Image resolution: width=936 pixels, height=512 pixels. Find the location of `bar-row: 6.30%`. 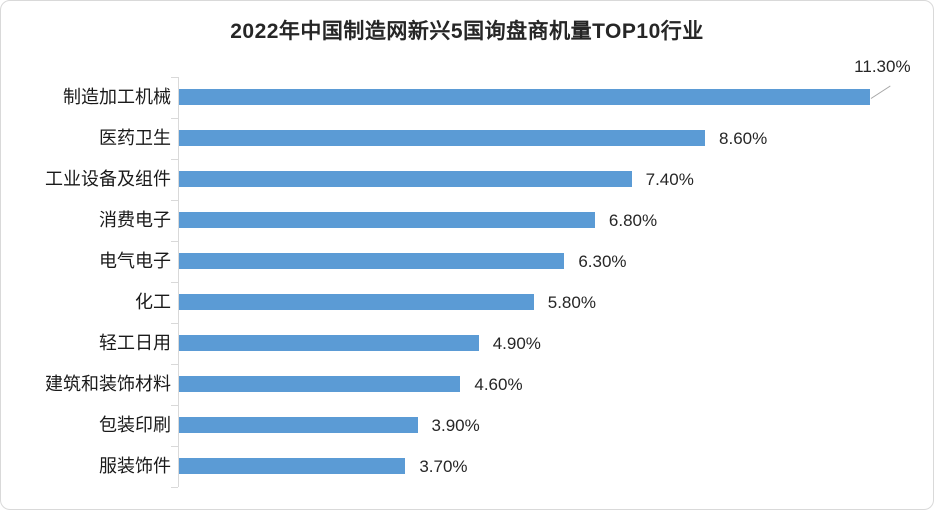

bar-row: 6.30% is located at coordinates (546, 261).